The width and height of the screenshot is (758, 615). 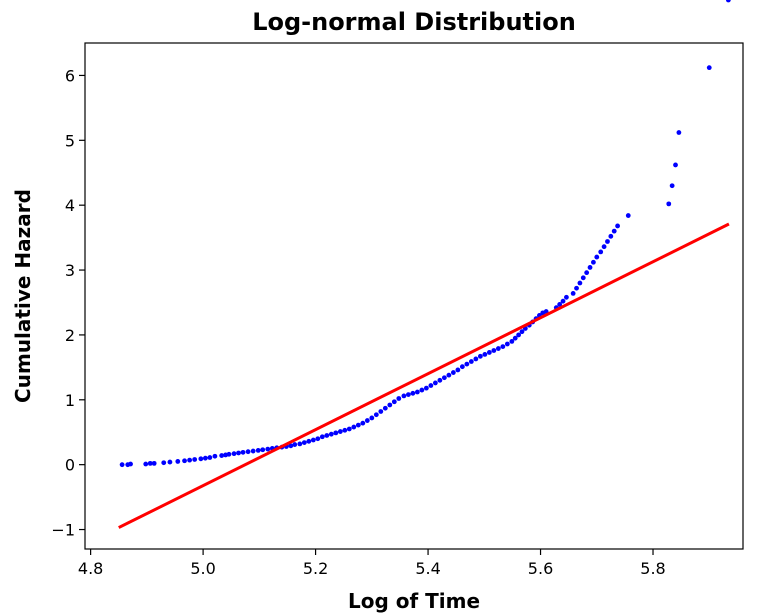 I want to click on y-tick-label: 6, so click(x=70, y=75).